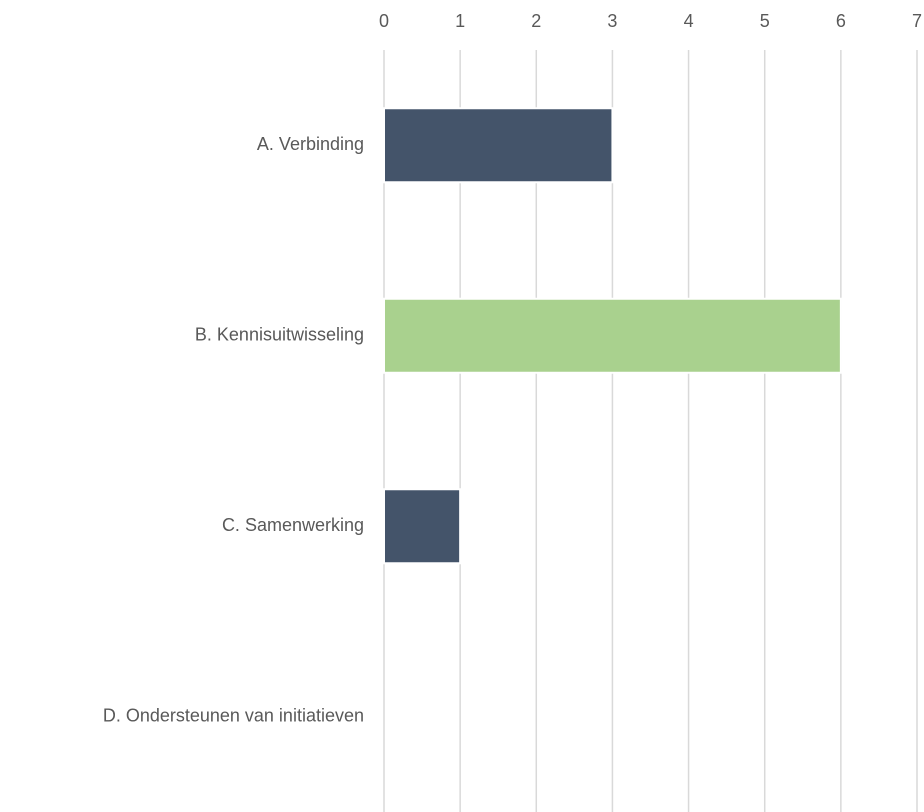  What do you see at coordinates (310, 144) in the screenshot?
I see `y-tick-label: A. Verbinding` at bounding box center [310, 144].